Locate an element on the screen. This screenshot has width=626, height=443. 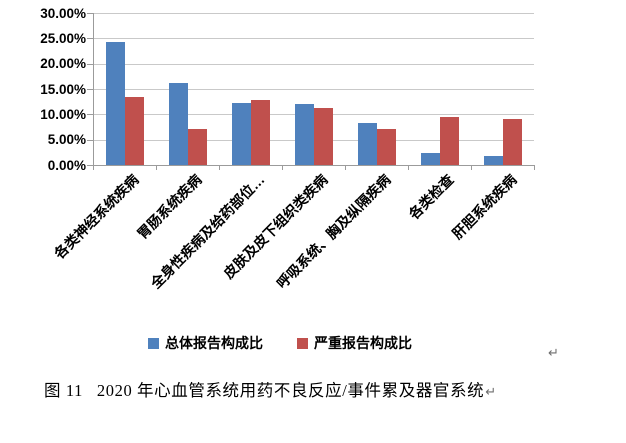
legend-item: 总体报告构成比 is located at coordinates (205, 343).